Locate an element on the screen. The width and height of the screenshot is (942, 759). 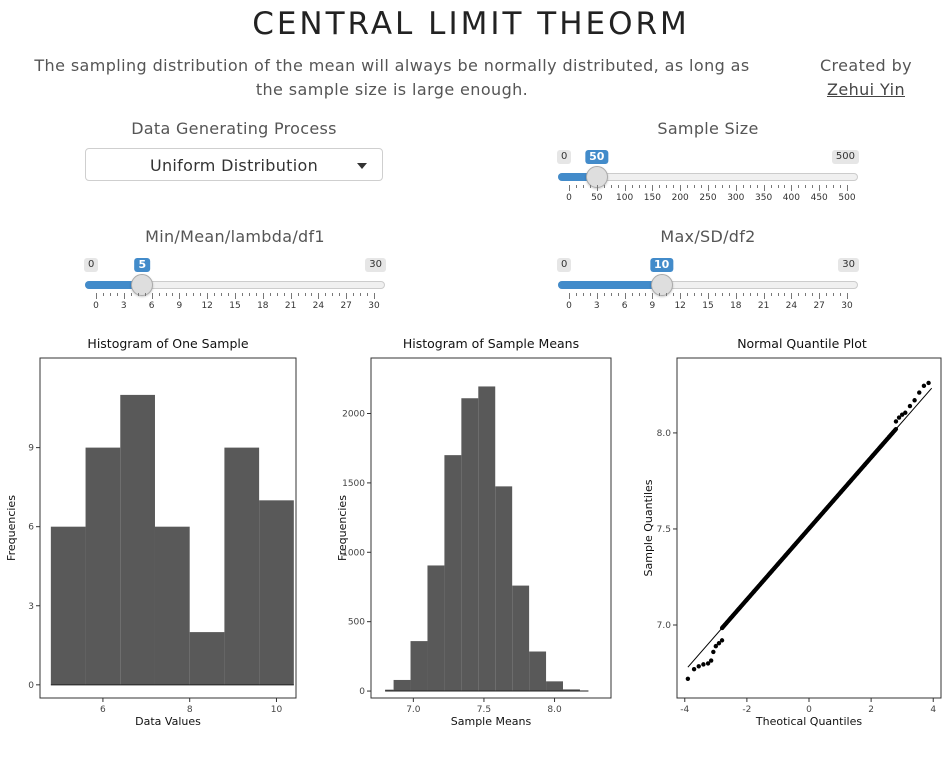
x-tick-label: 7.0 is located at coordinates (413, 710).